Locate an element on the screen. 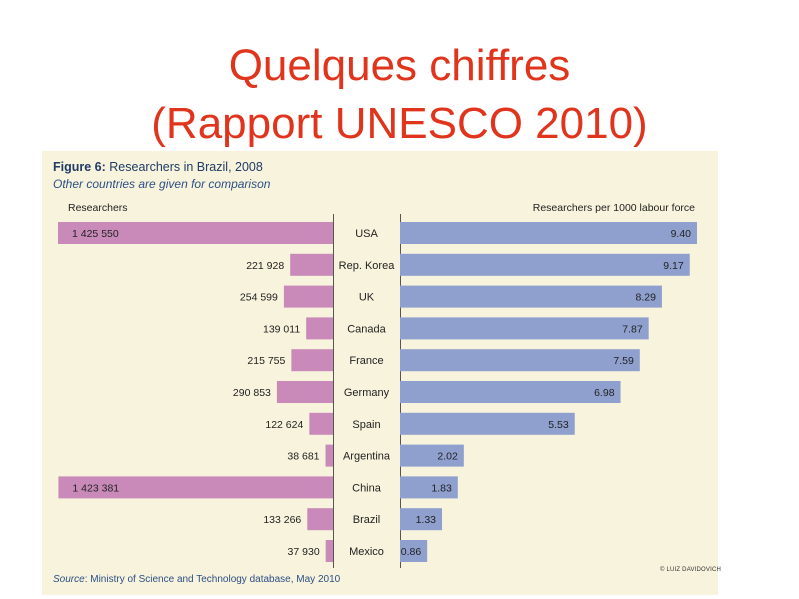 This screenshot has width=799, height=599. right-series-header: Researchers per 1000 labour force is located at coordinates (613, 208).